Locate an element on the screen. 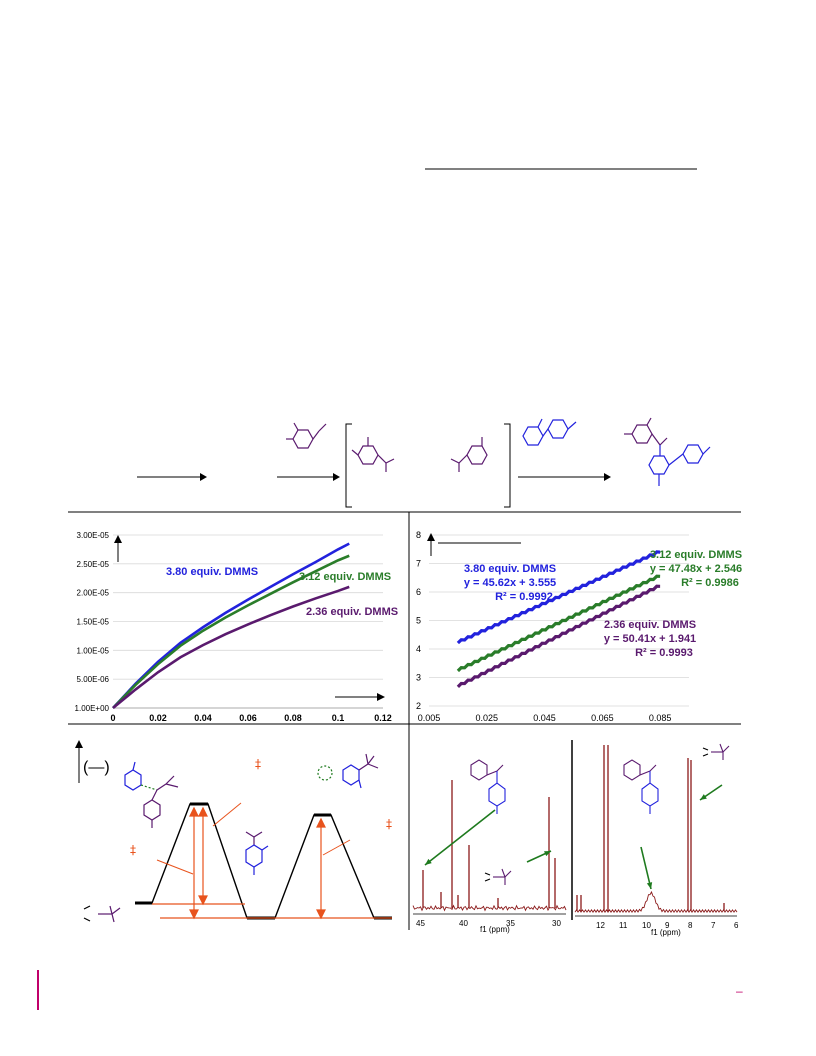  y-tick-label: 2.50E-05 is located at coordinates (93, 564).